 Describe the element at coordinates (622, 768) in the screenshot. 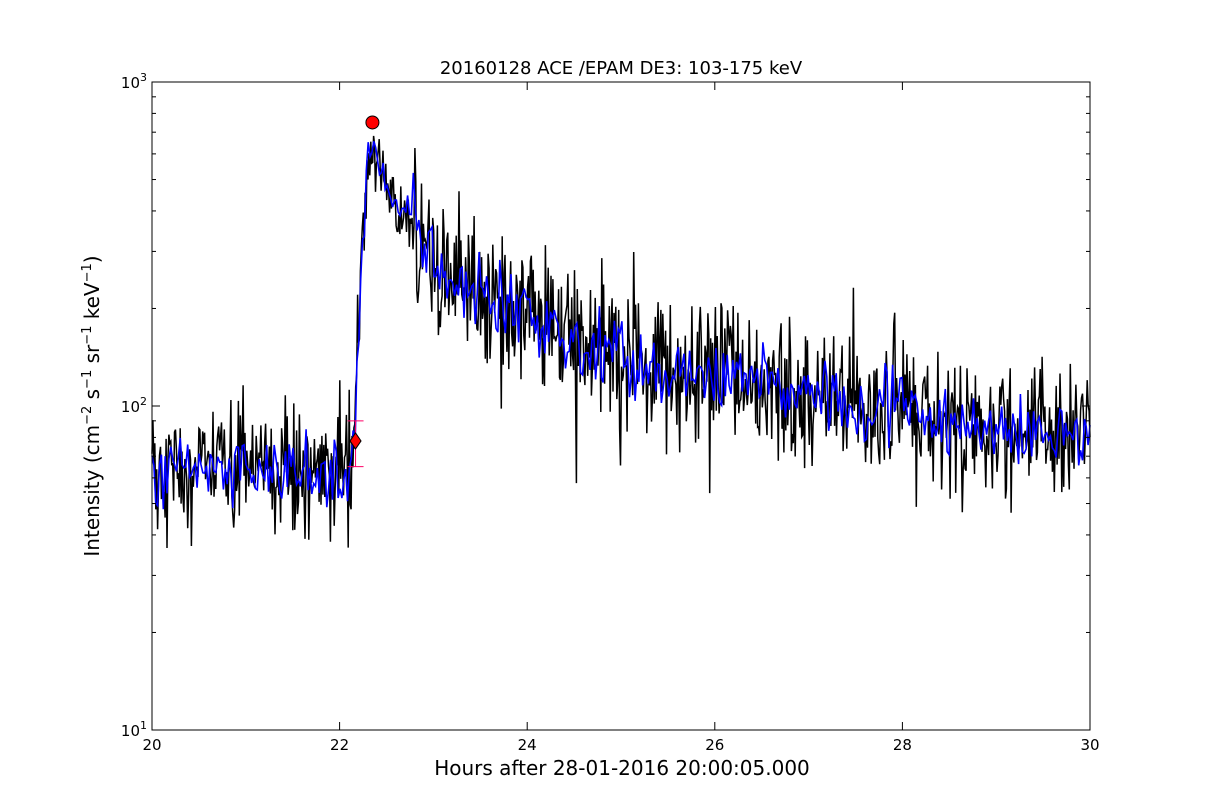

I see `x-axis-label: Hours after 28-01-2016 20:00:05.000` at that location.